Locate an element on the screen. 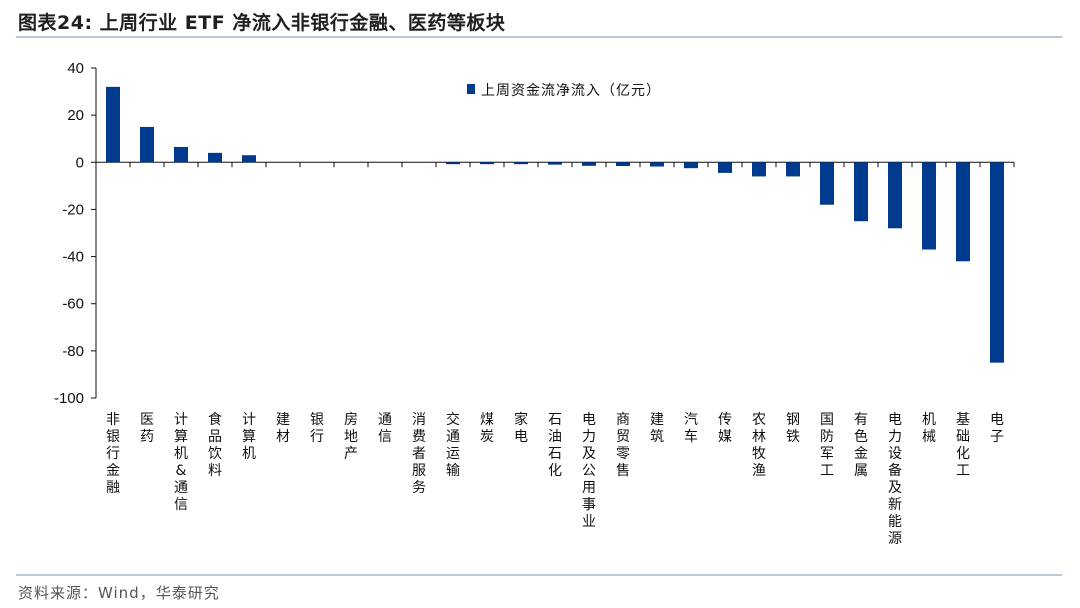  x-tick-label: 钢铁 is located at coordinates (793, 428).